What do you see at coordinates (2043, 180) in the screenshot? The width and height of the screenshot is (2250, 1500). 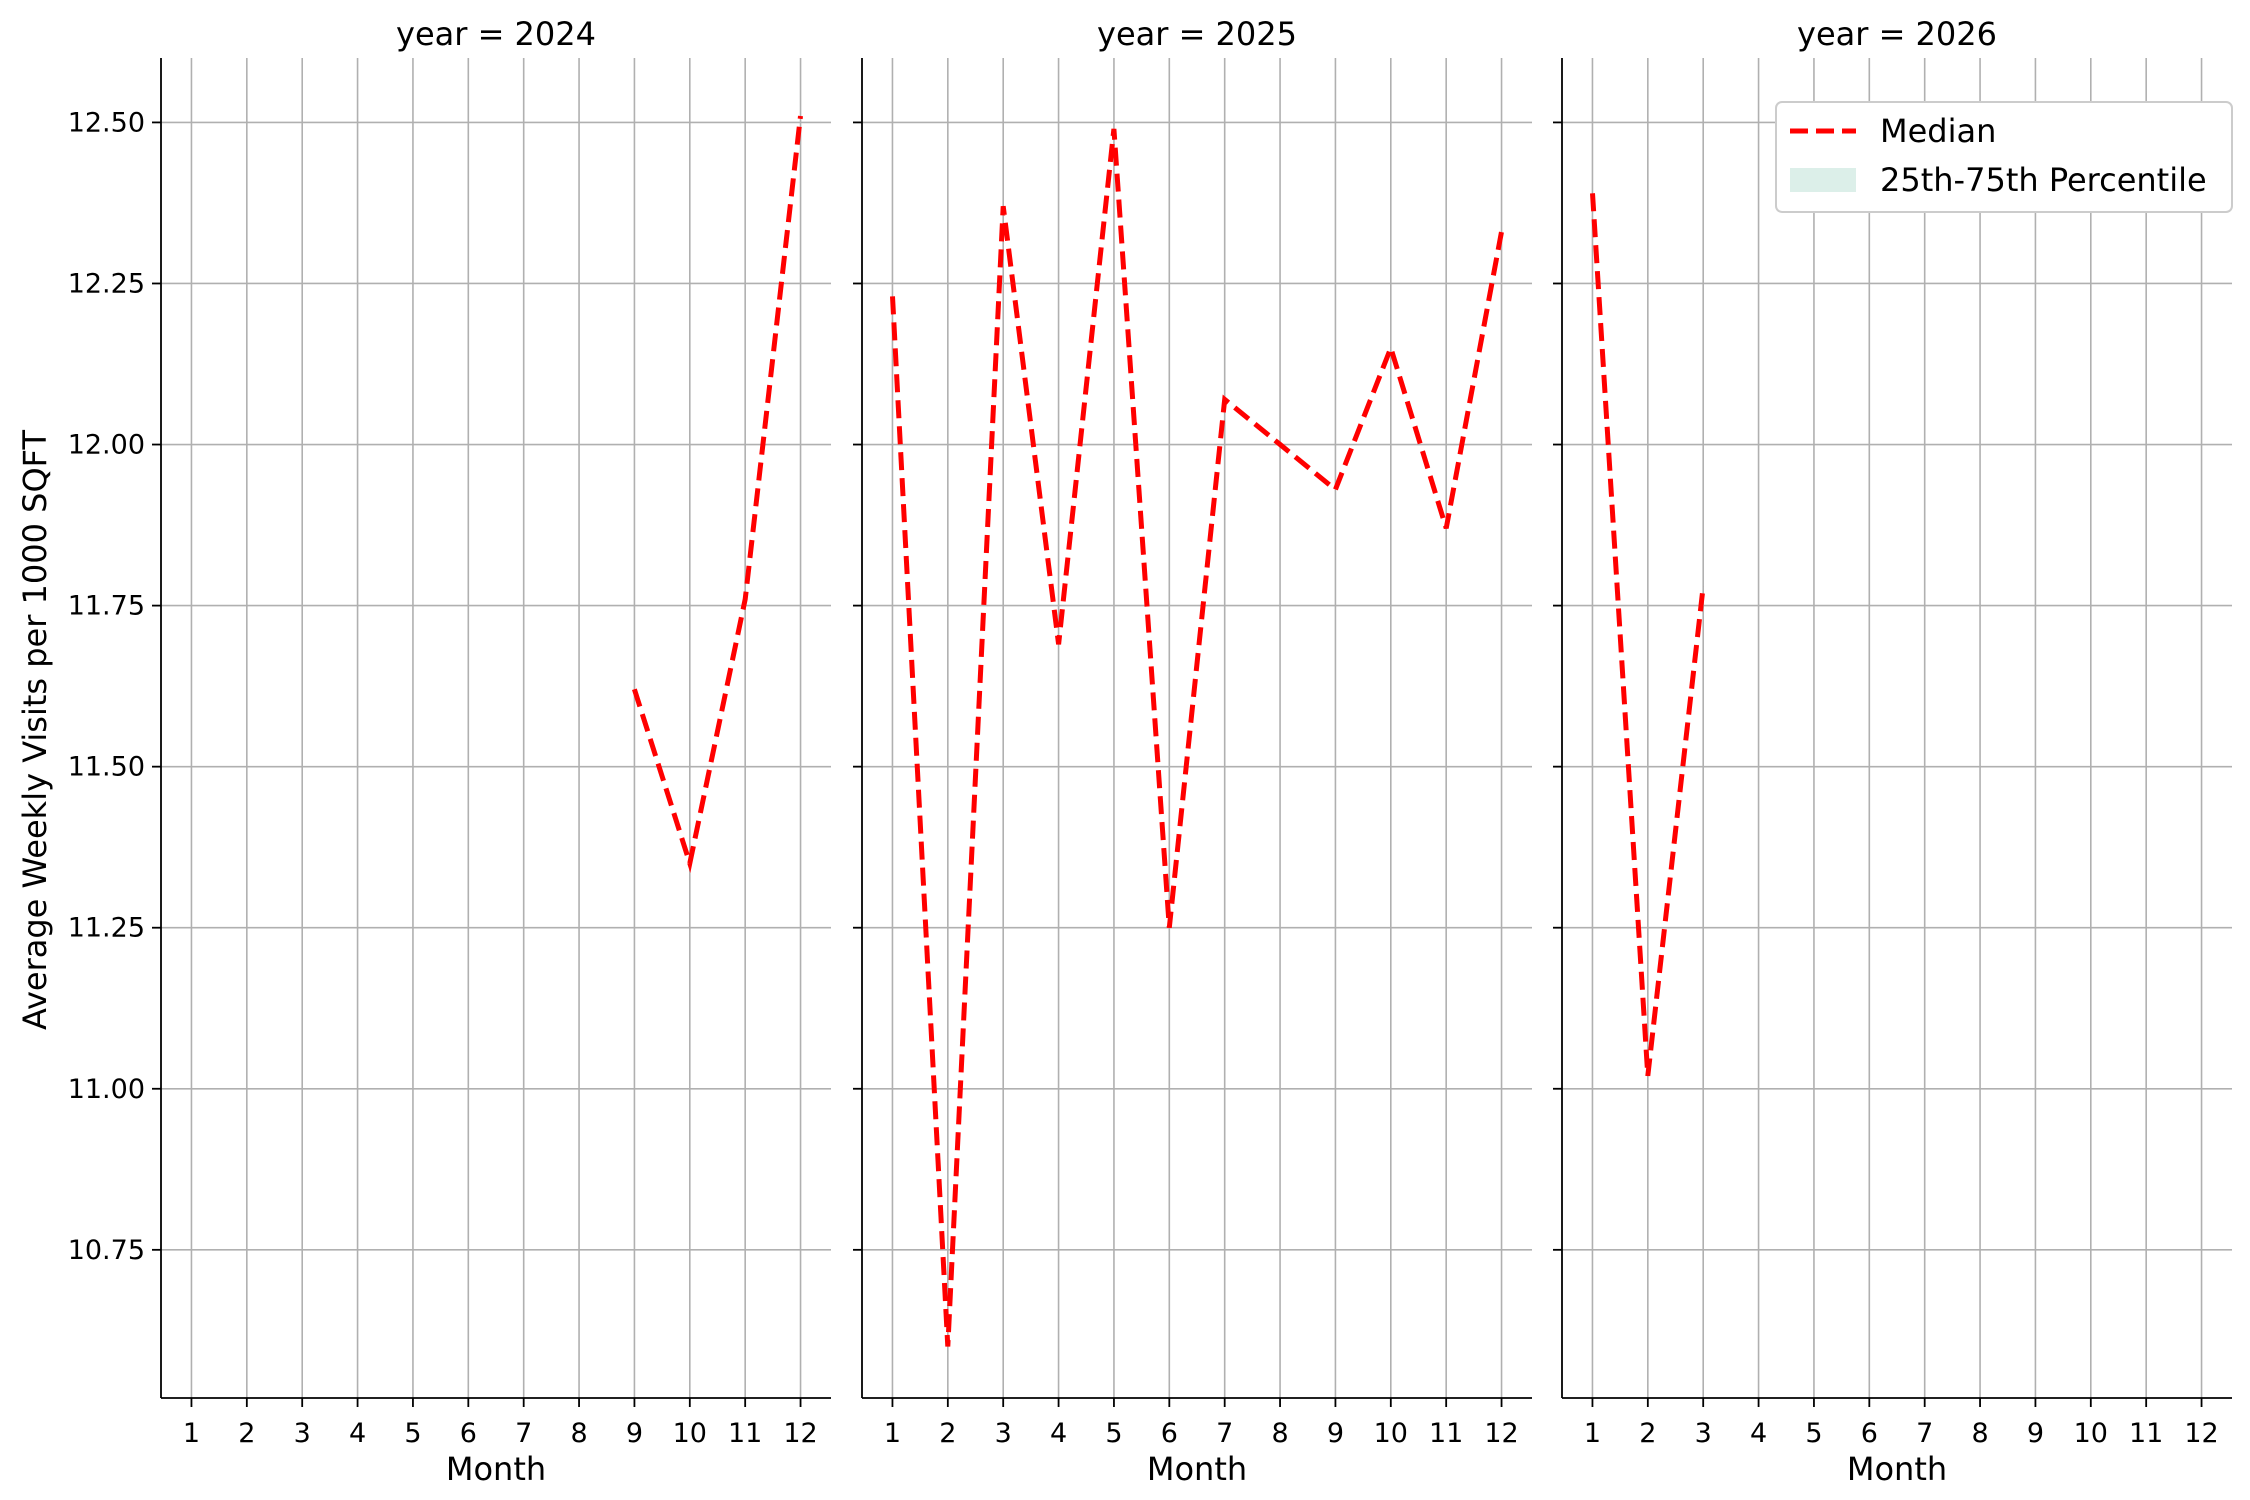 I see `legend-percentile-label: 25th-75th Percentile` at bounding box center [2043, 180].